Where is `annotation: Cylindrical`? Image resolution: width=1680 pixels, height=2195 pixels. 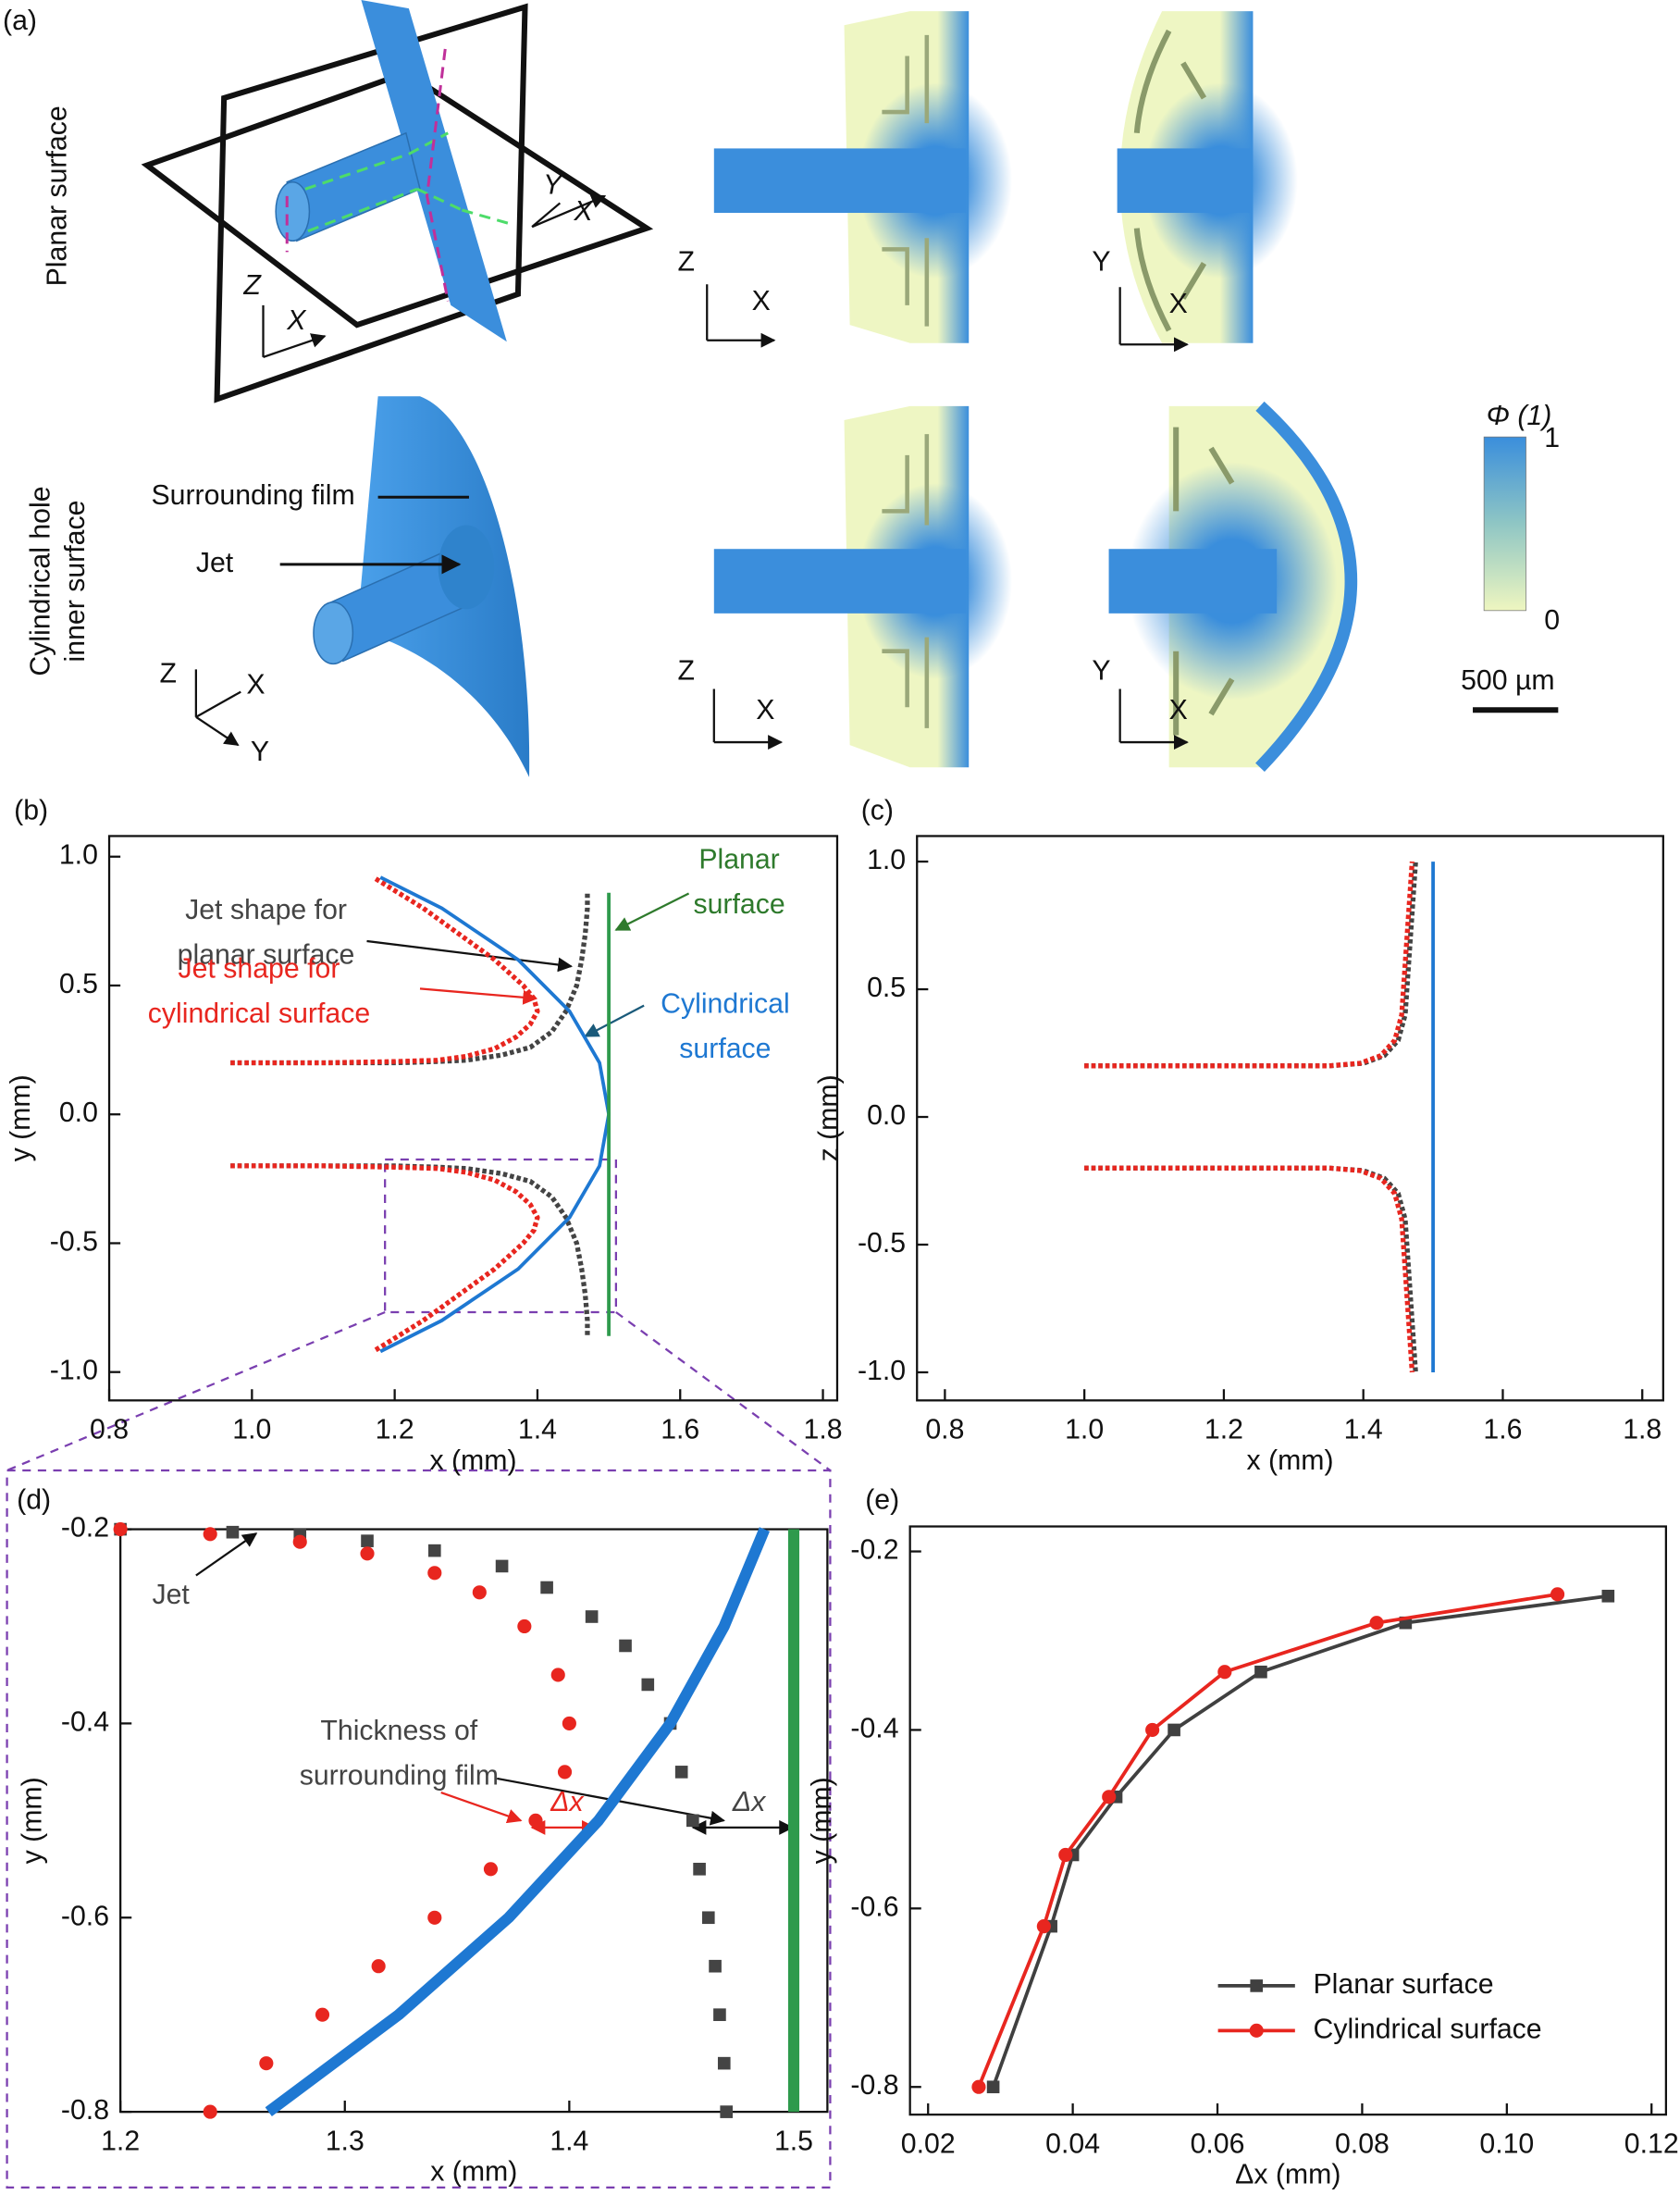 annotation: Cylindrical is located at coordinates (725, 1004).